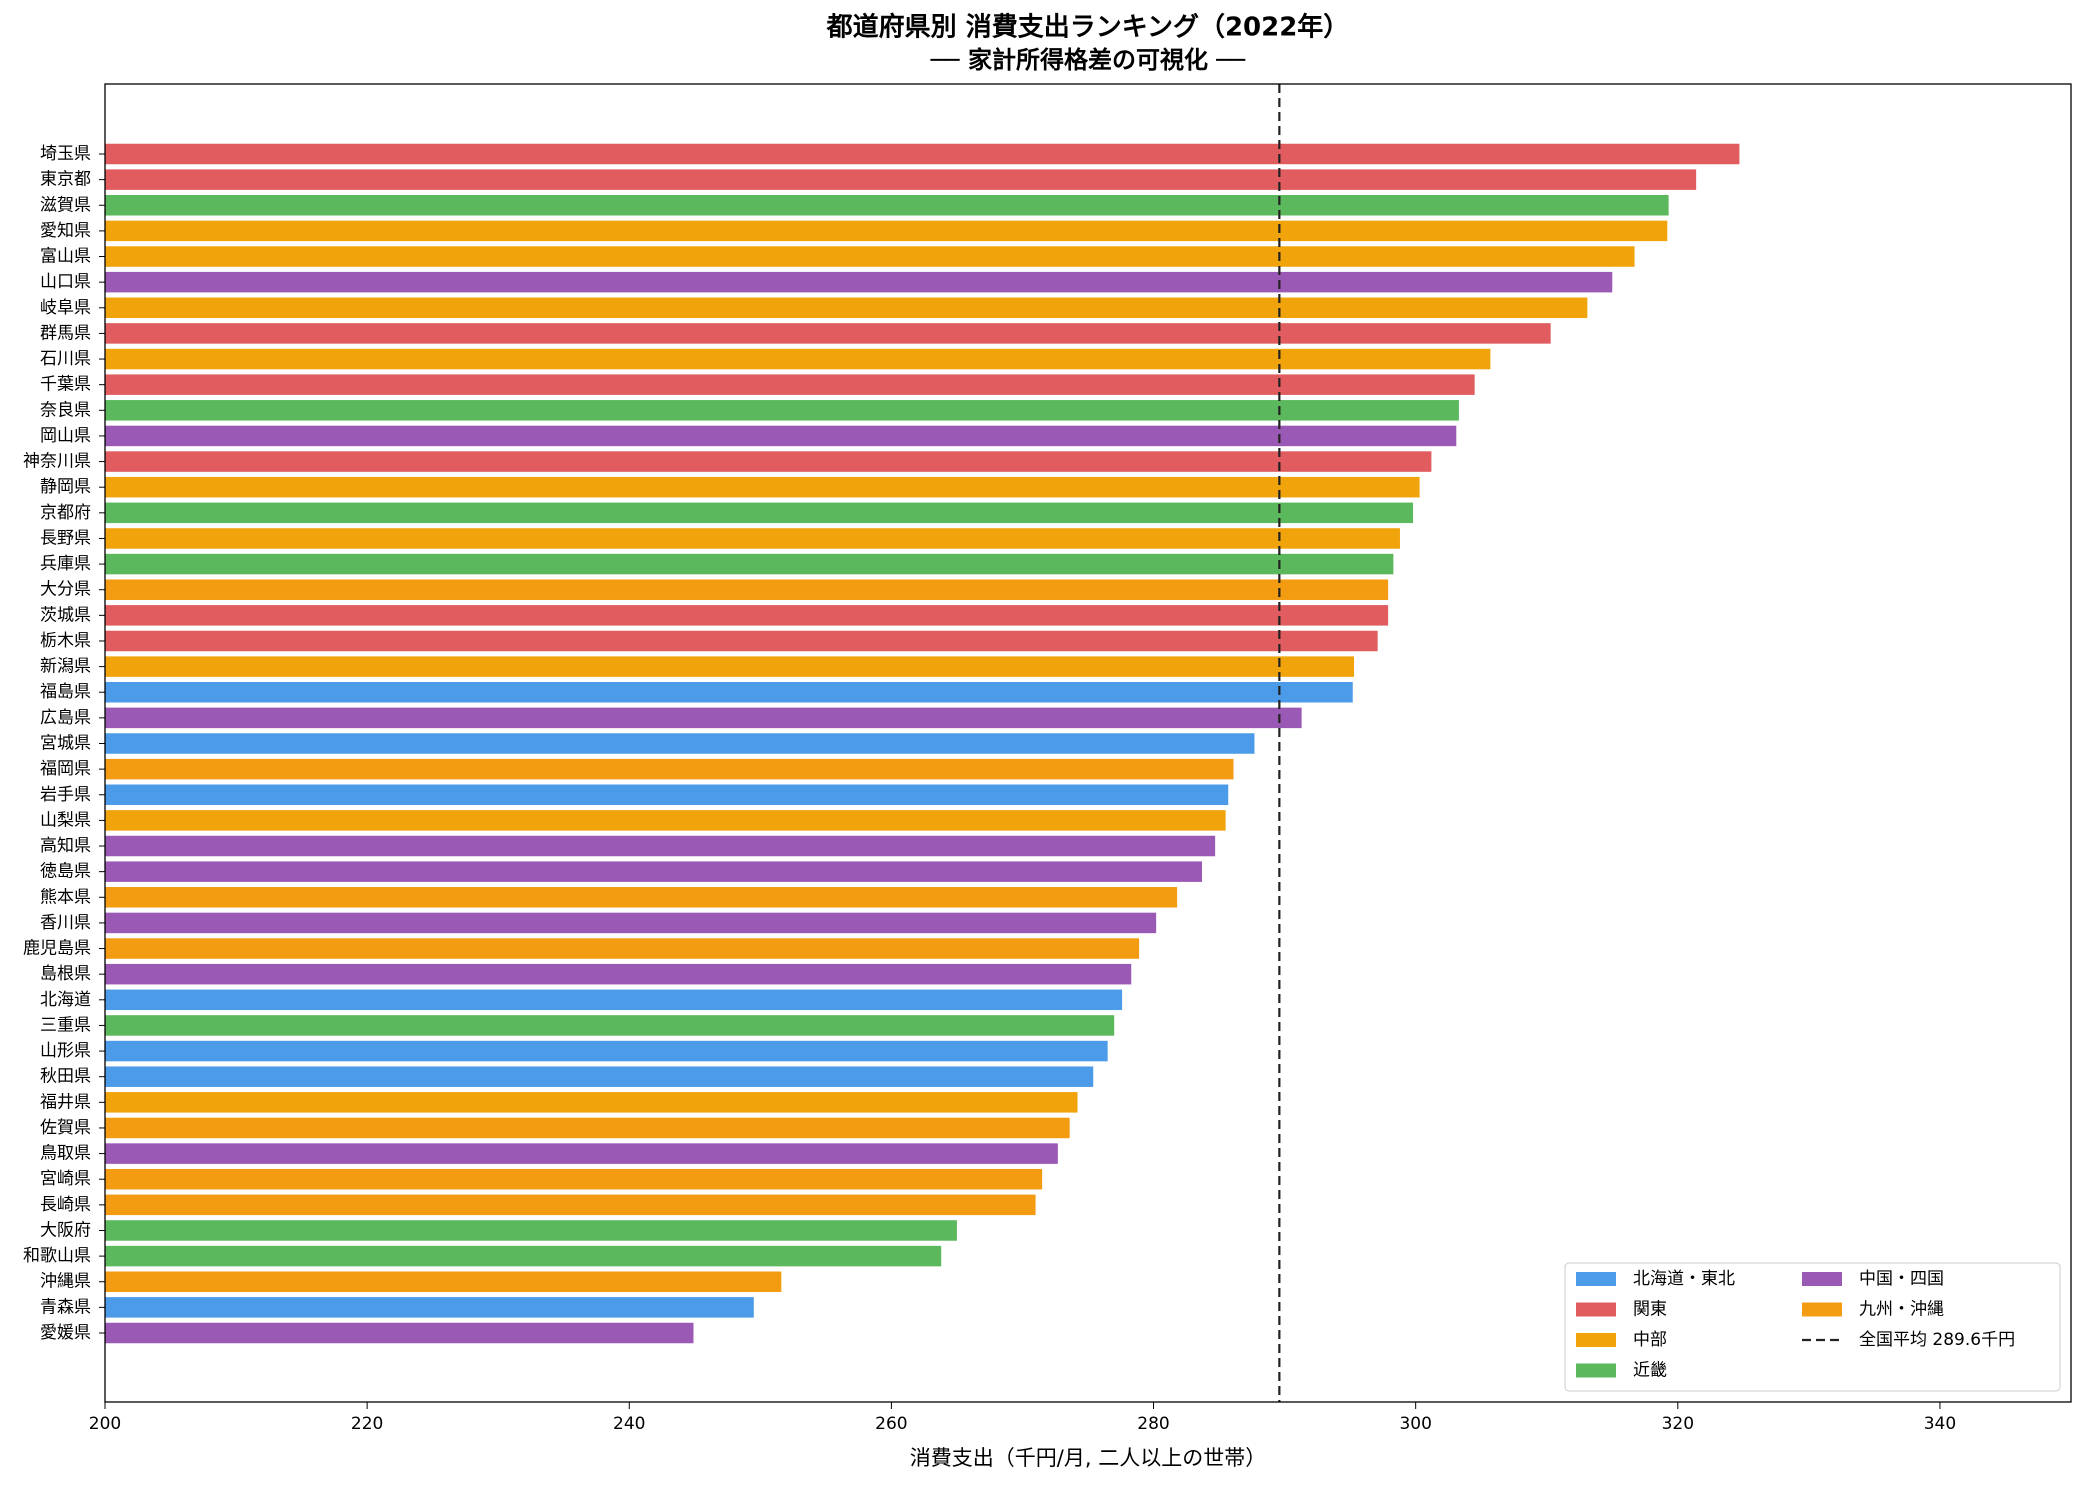  Describe the element at coordinates (65, 641) in the screenshot. I see `y-tick-label: 栃木県` at that location.